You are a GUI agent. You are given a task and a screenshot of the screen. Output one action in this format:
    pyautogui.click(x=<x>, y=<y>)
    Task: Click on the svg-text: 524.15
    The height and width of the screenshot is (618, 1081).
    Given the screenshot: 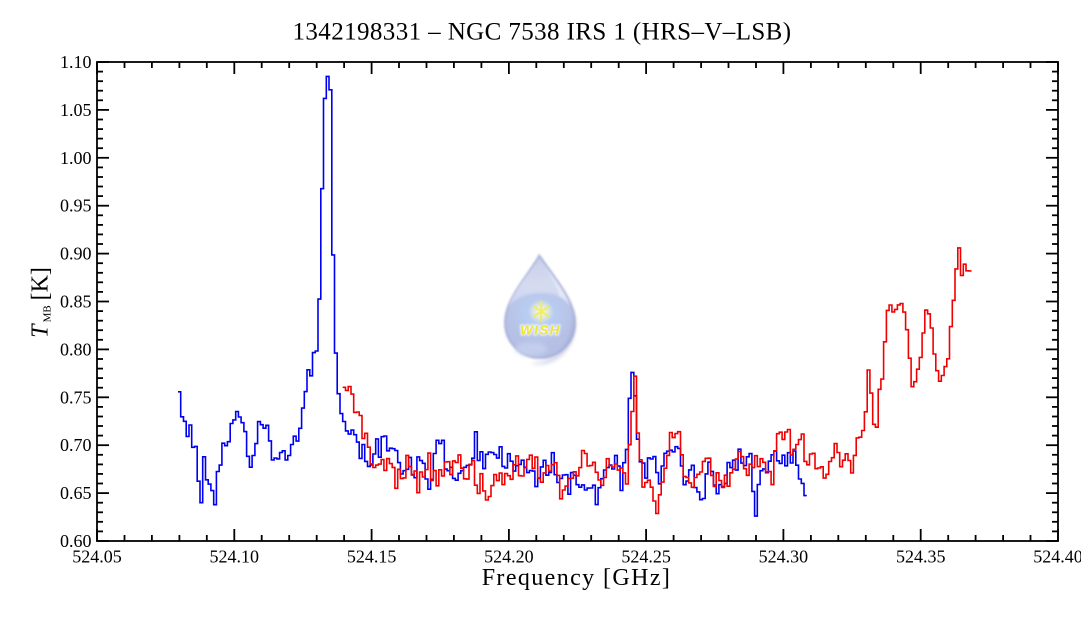 What is the action you would take?
    pyautogui.click(x=372, y=557)
    